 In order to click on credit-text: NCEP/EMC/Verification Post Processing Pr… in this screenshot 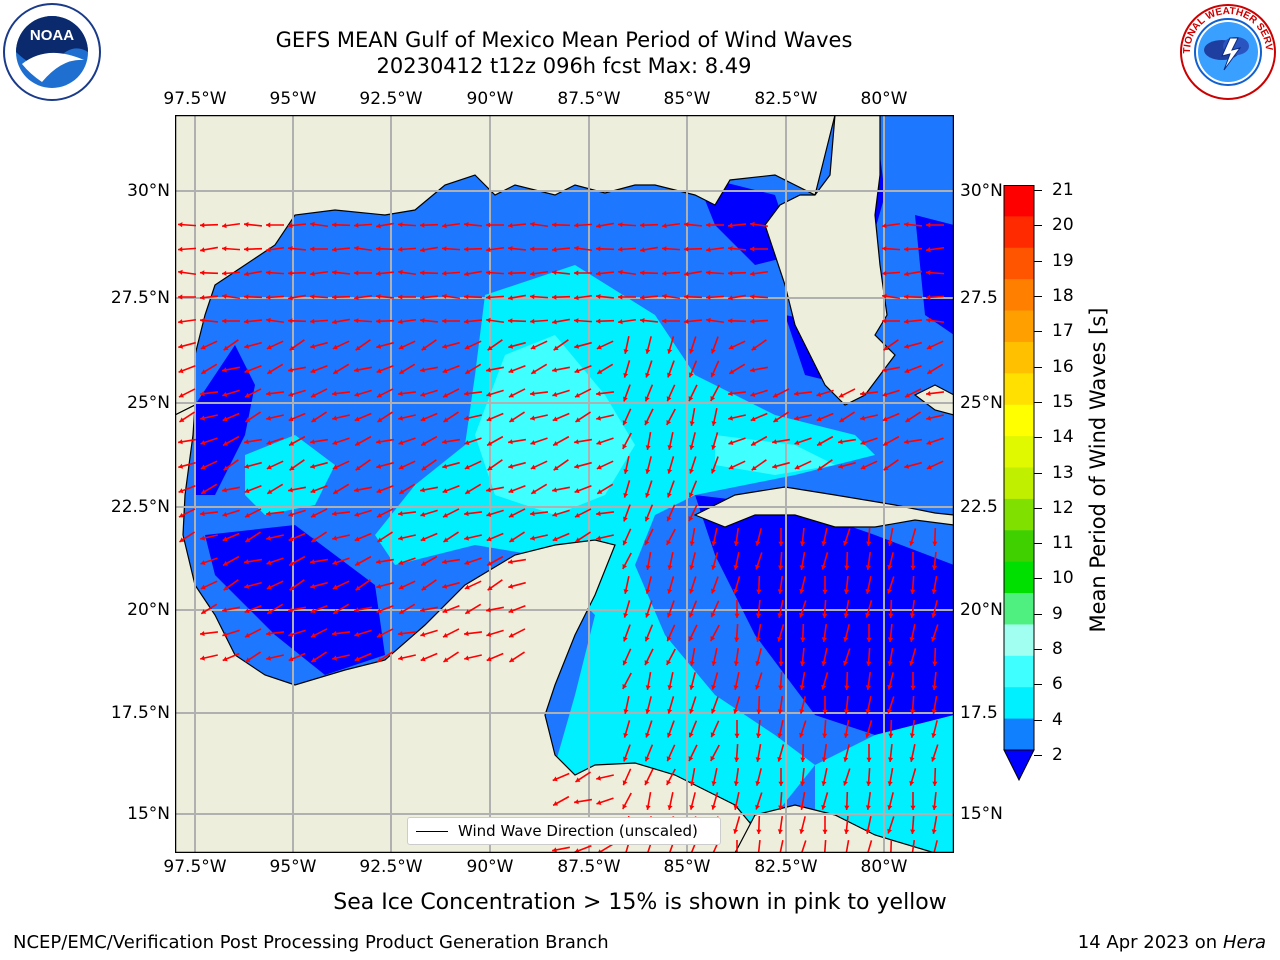, I will do `click(311, 942)`.